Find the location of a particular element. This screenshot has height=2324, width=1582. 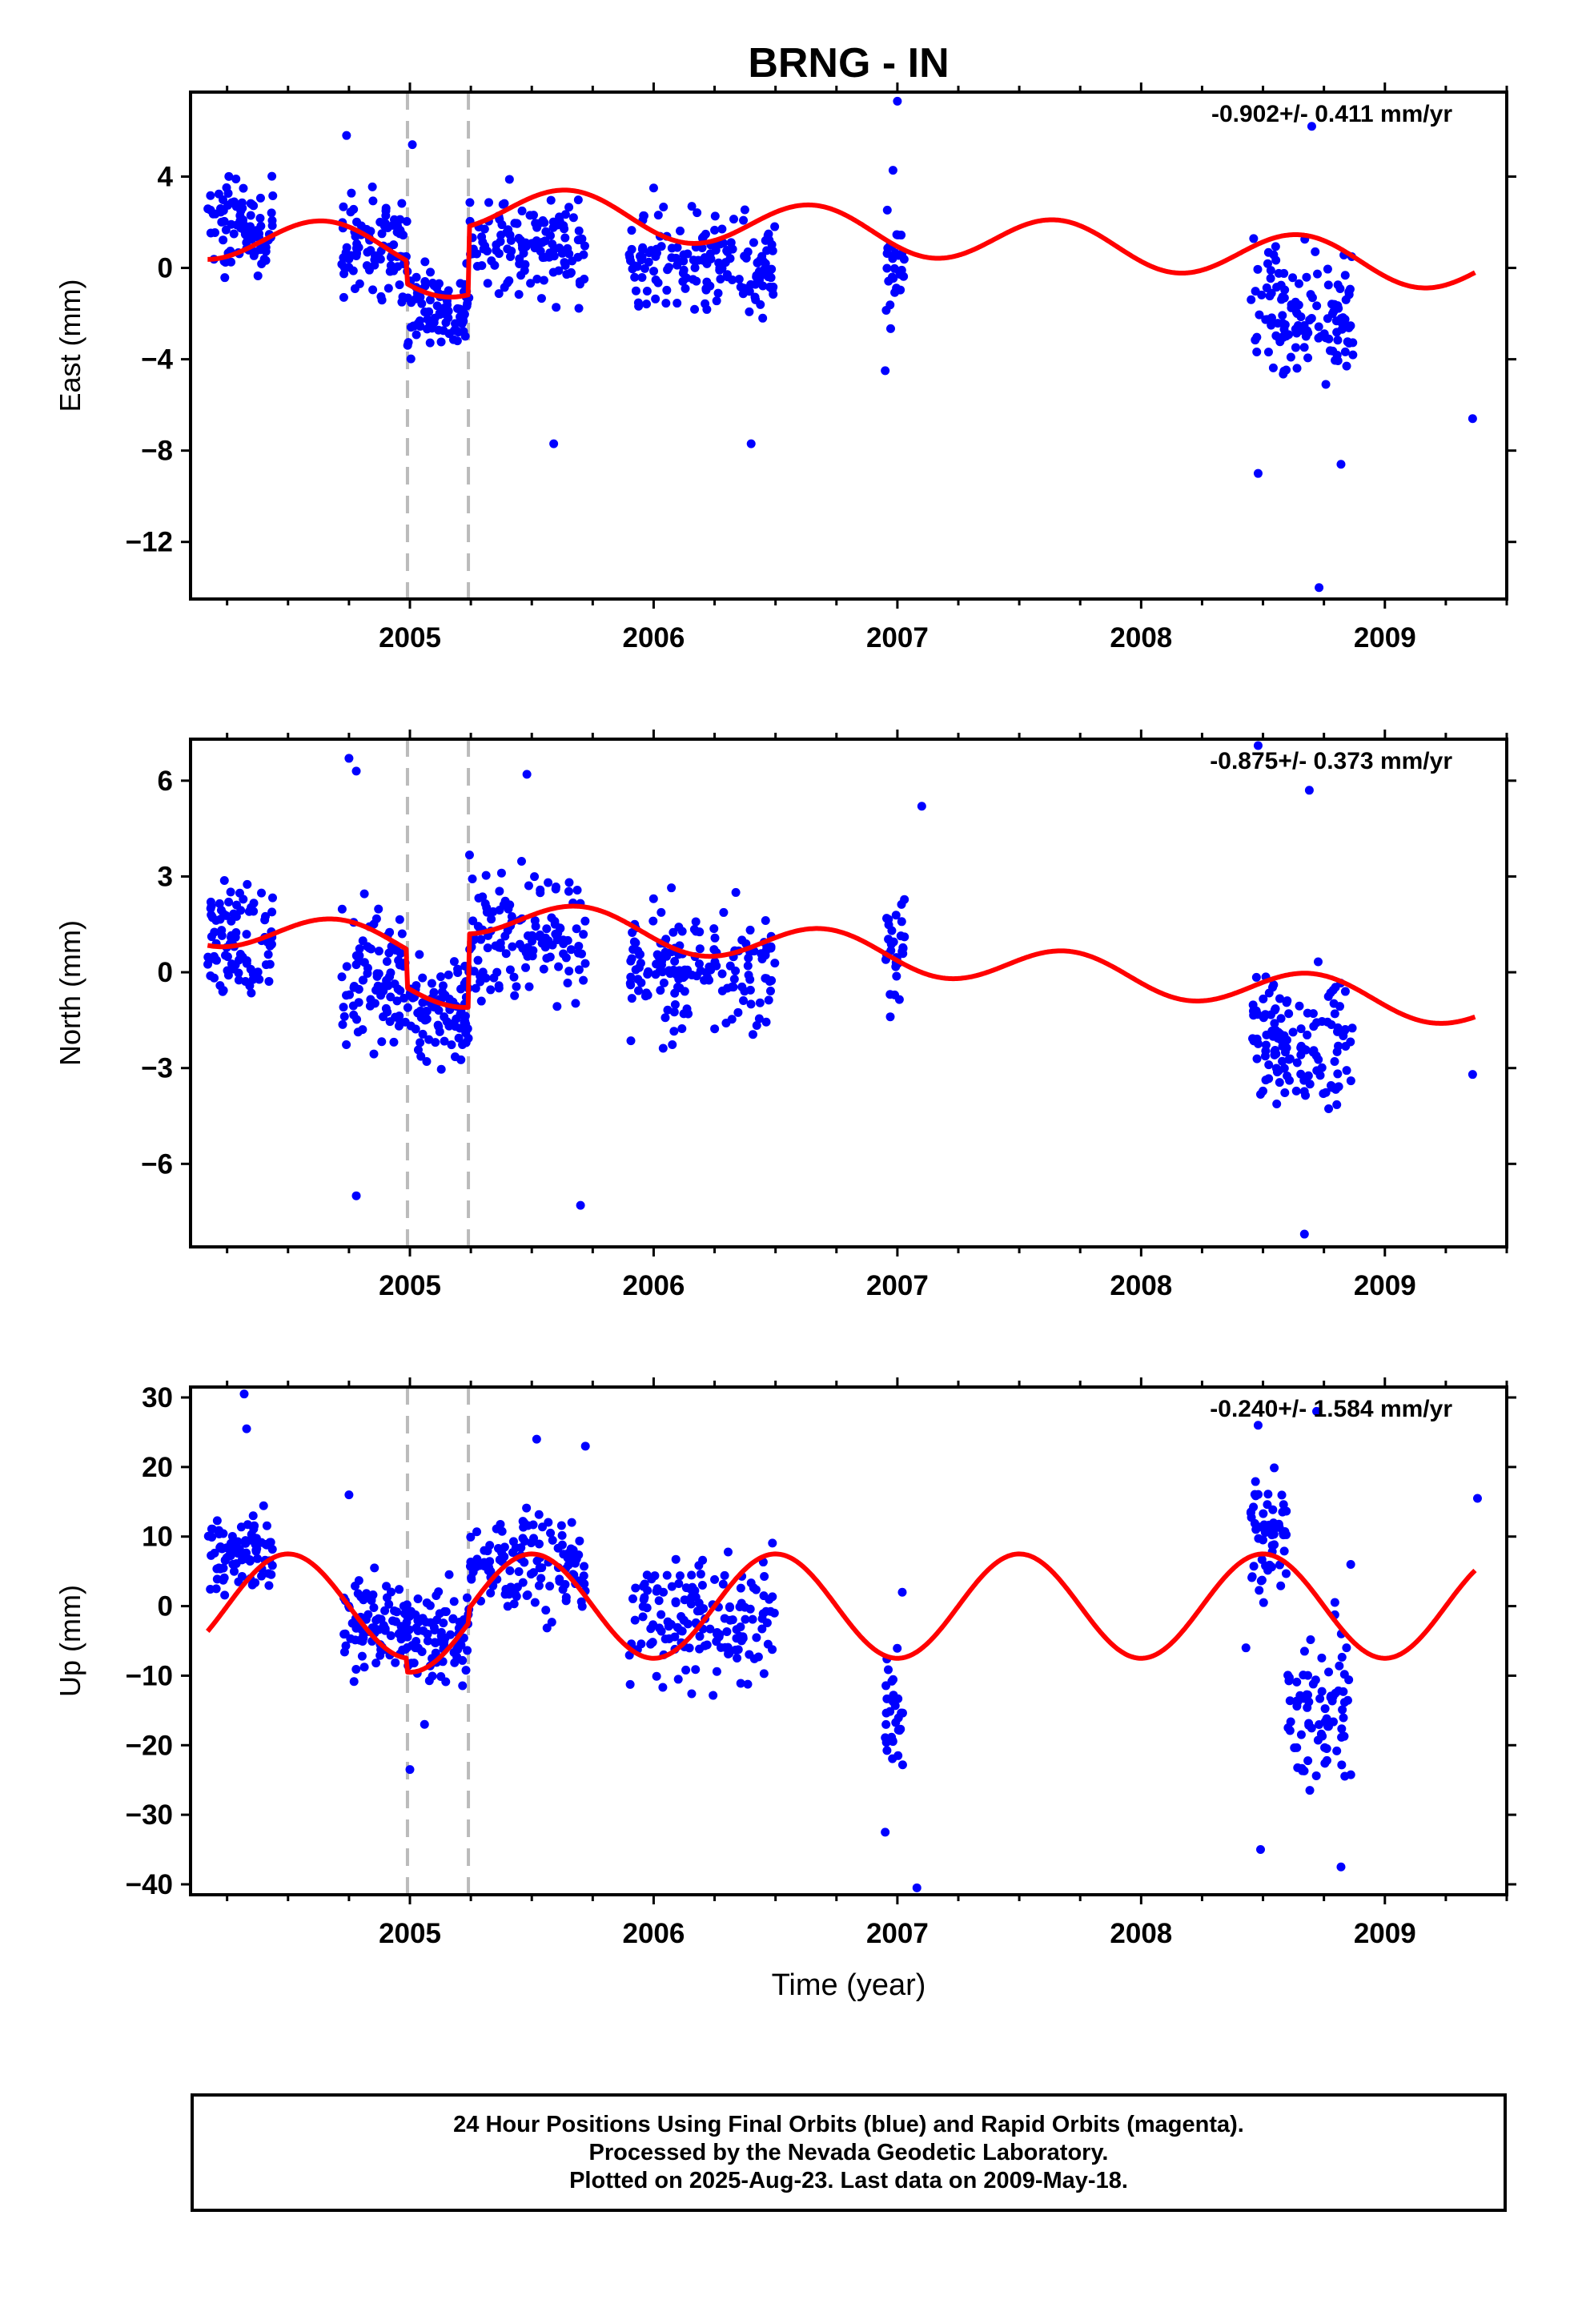

y-tick-label: 20 is located at coordinates (157, 1467).